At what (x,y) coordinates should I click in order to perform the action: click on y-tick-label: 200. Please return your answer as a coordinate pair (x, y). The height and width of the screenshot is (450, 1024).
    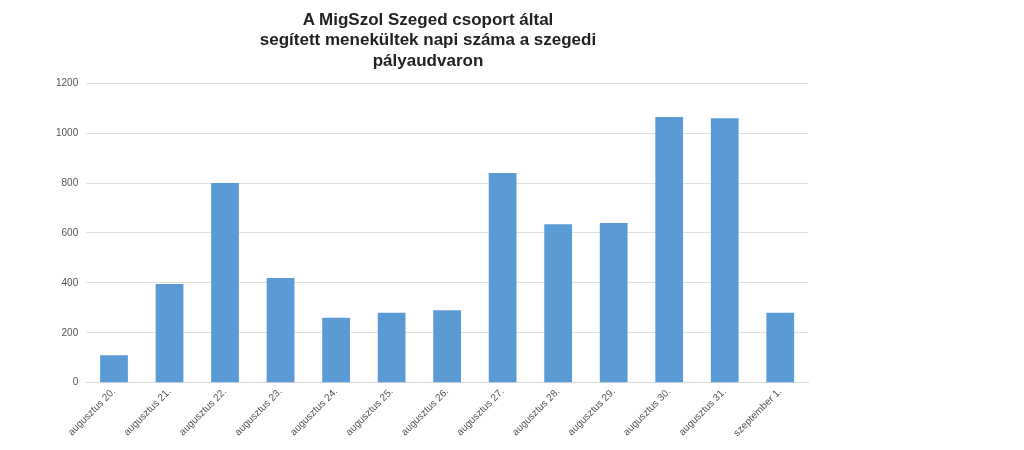
    Looking at the image, I should click on (70, 332).